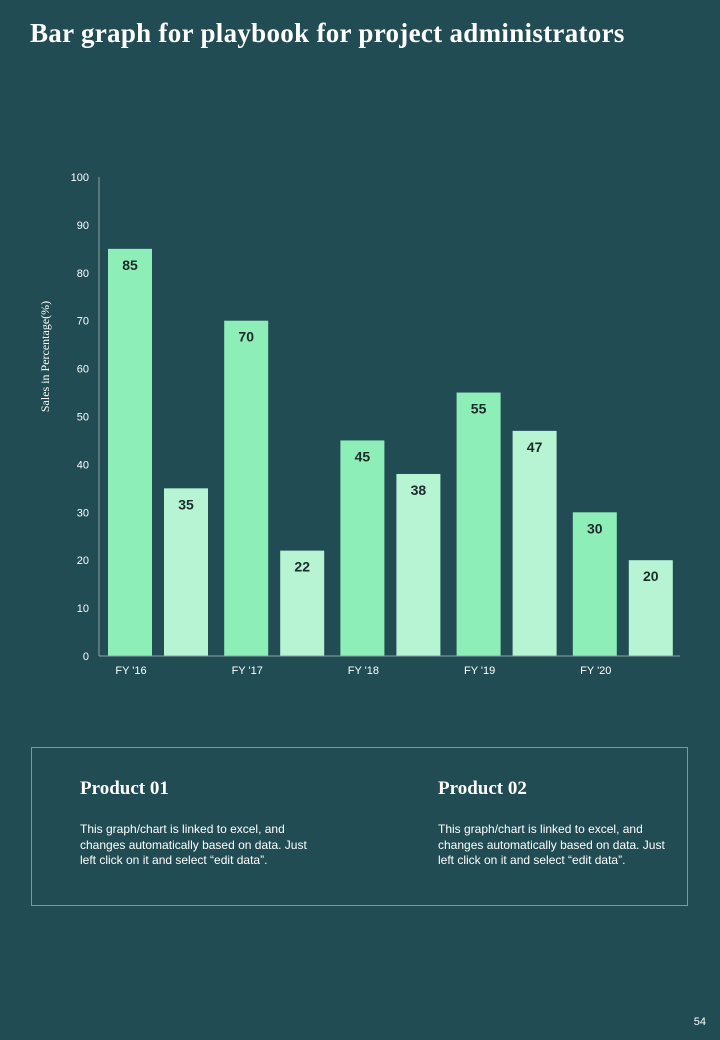  What do you see at coordinates (83, 513) in the screenshot?
I see `y-tick-label: 30` at bounding box center [83, 513].